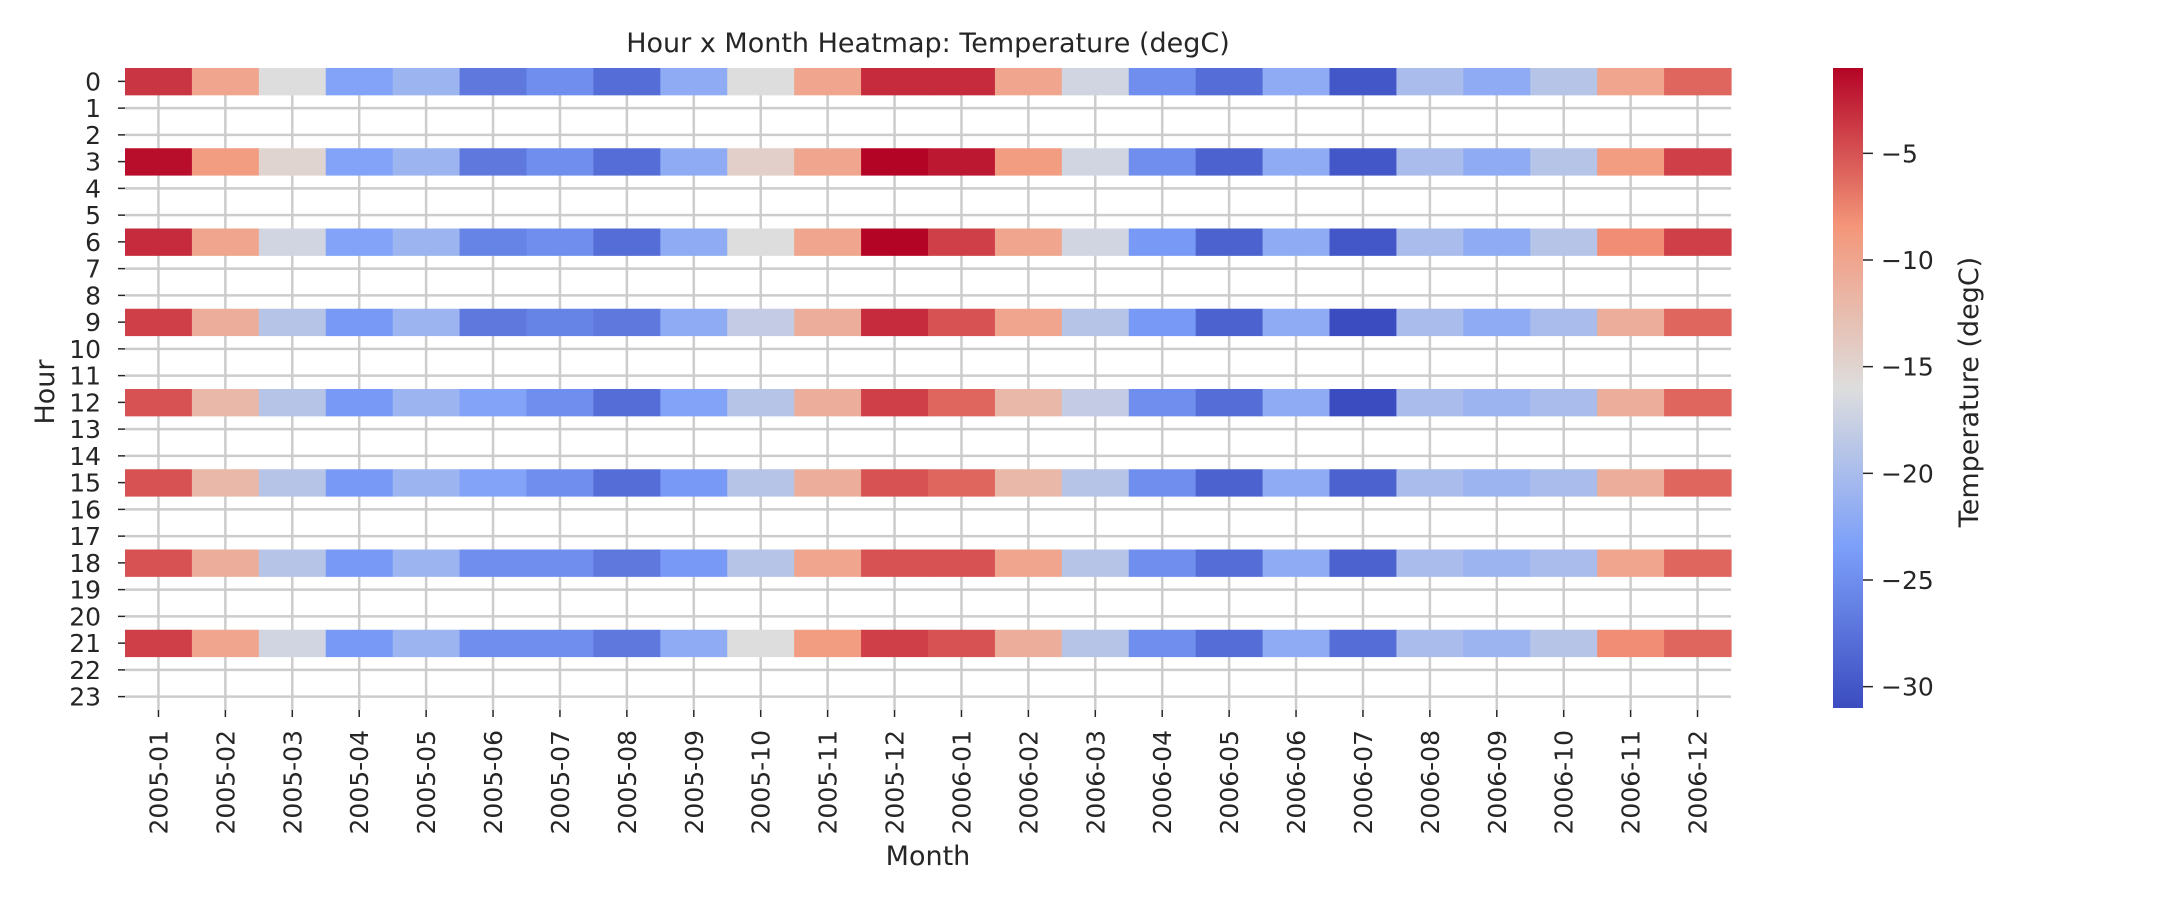 Image resolution: width=2160 pixels, height=904 pixels. What do you see at coordinates (961, 782) in the screenshot?
I see `x-tick-label: 2006-01` at bounding box center [961, 782].